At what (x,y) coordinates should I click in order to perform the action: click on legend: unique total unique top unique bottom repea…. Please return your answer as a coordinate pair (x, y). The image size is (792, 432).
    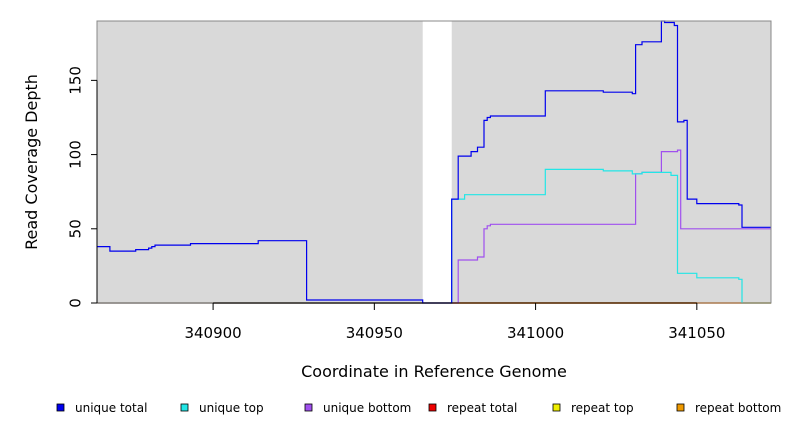
    Looking at the image, I should click on (418, 408).